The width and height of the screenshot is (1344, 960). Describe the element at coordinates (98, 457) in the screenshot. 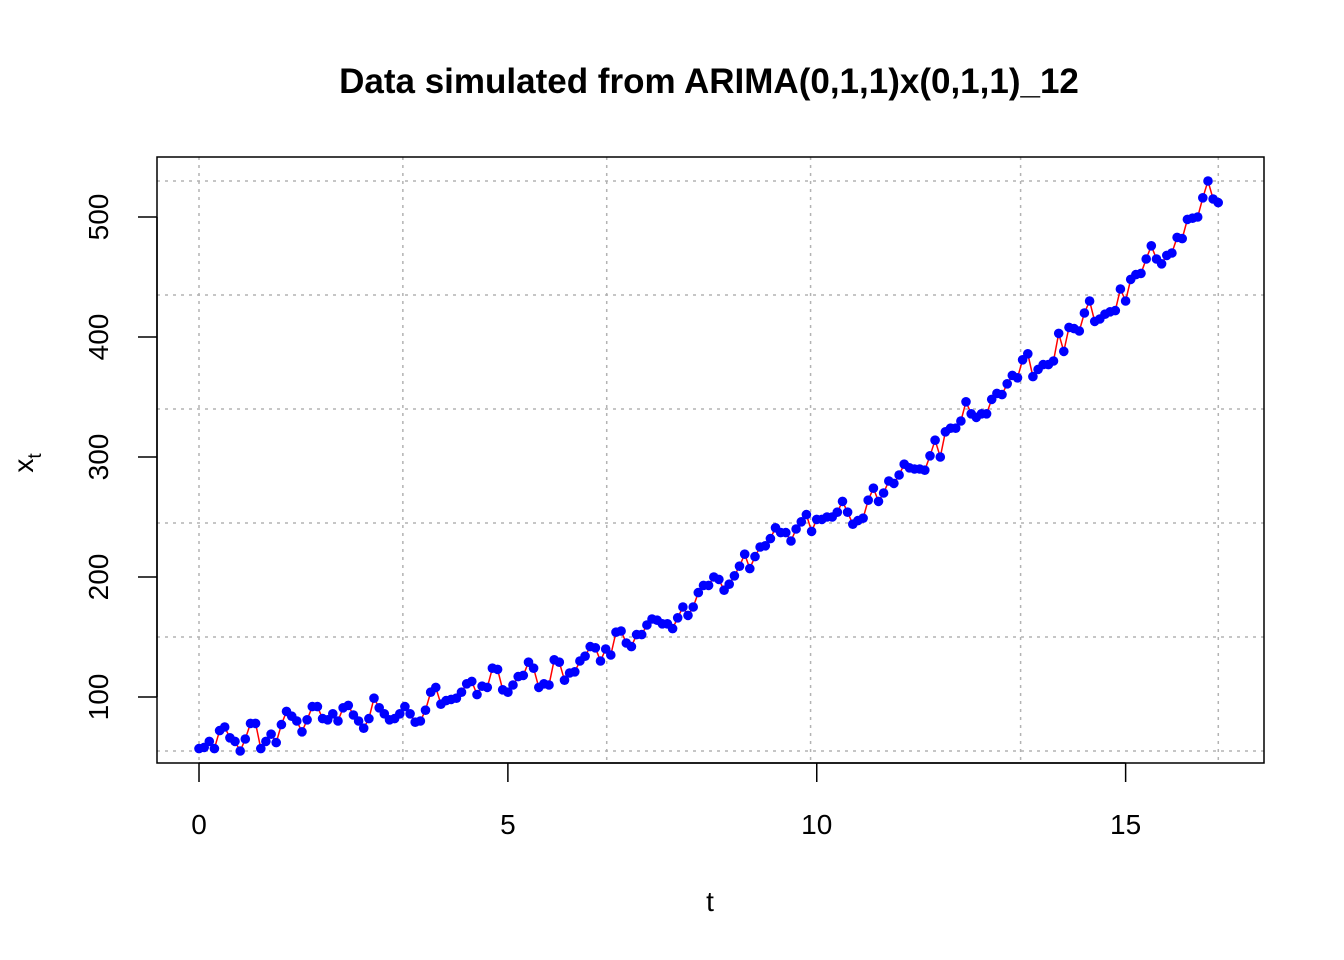

I see `y-tick-label: 300` at that location.